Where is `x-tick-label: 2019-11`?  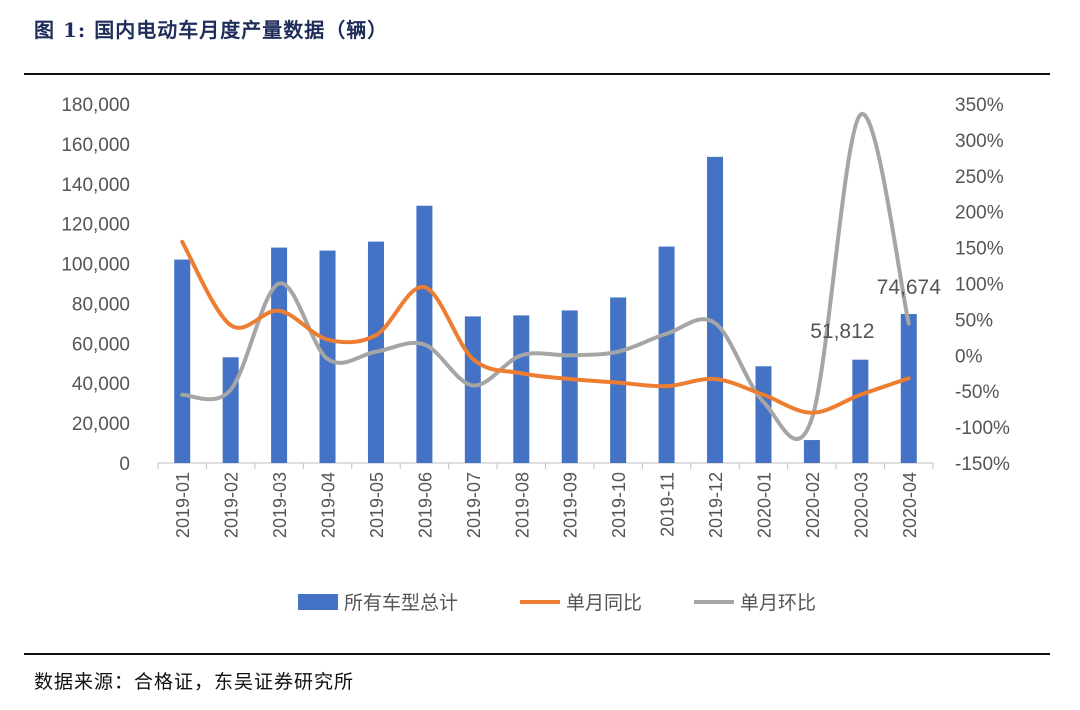
x-tick-label: 2019-11 is located at coordinates (668, 504).